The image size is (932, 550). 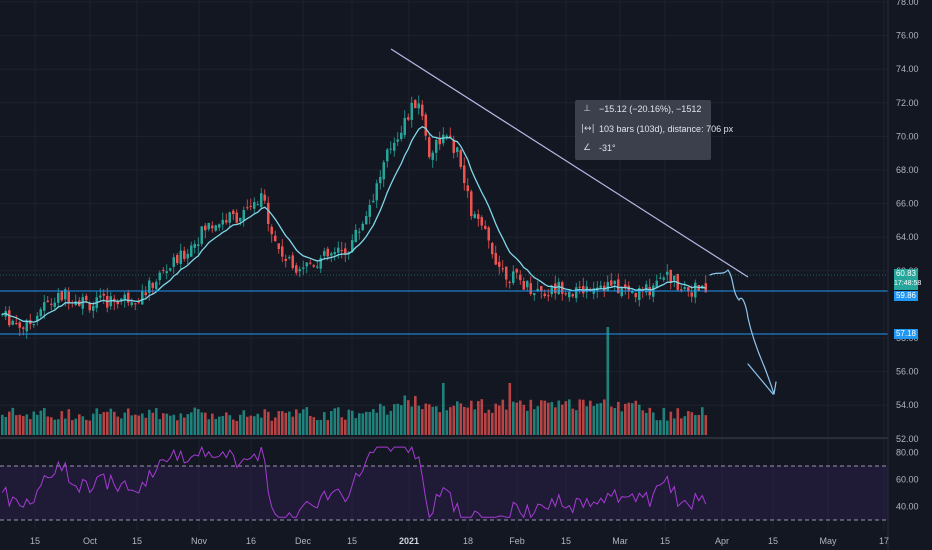 I want to click on measure-price-change: −15.12 (−20.16%), −1512, so click(x=650, y=109).